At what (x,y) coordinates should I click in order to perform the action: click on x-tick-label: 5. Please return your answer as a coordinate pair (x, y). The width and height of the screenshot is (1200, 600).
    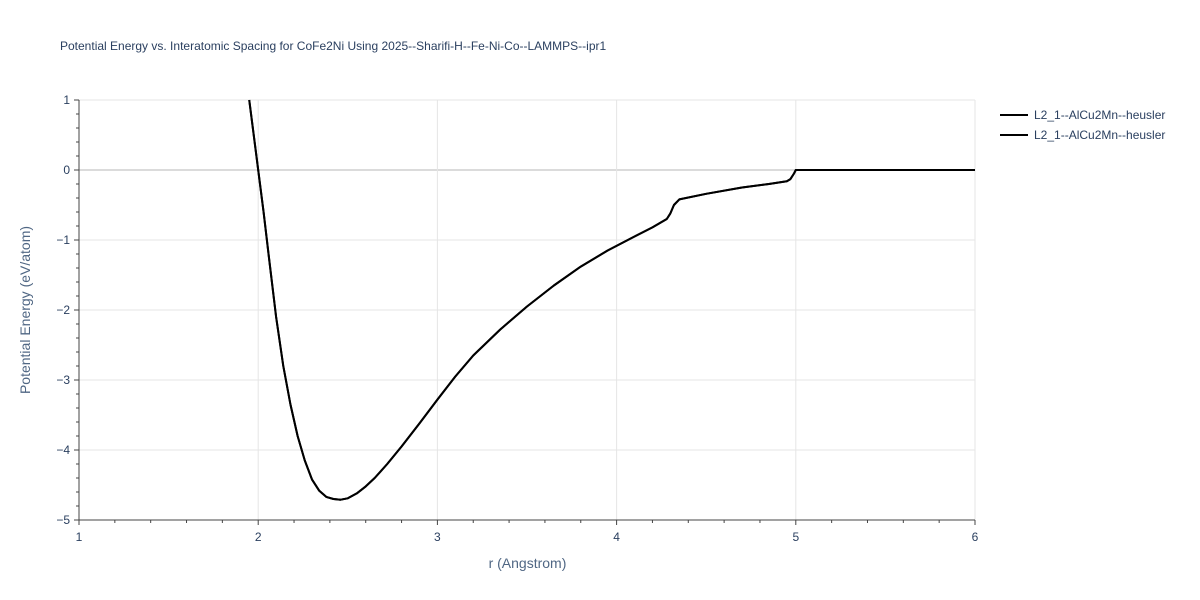
    Looking at the image, I should click on (795, 537).